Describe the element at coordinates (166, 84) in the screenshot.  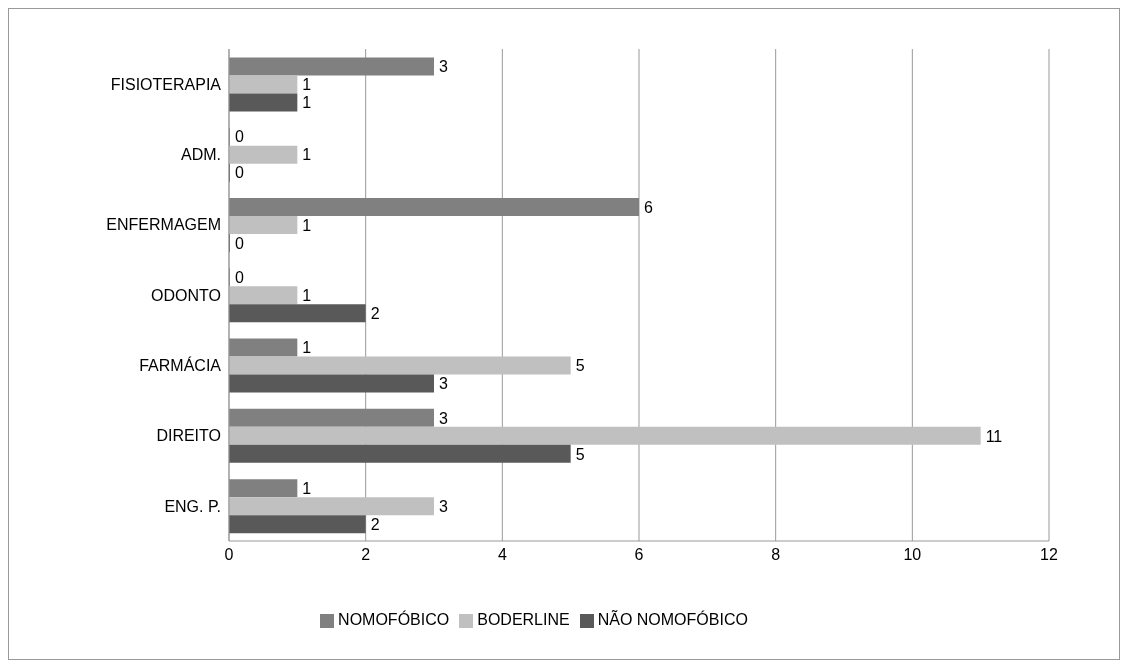
I see `y-tick-label: FISIOTERAPIA` at that location.